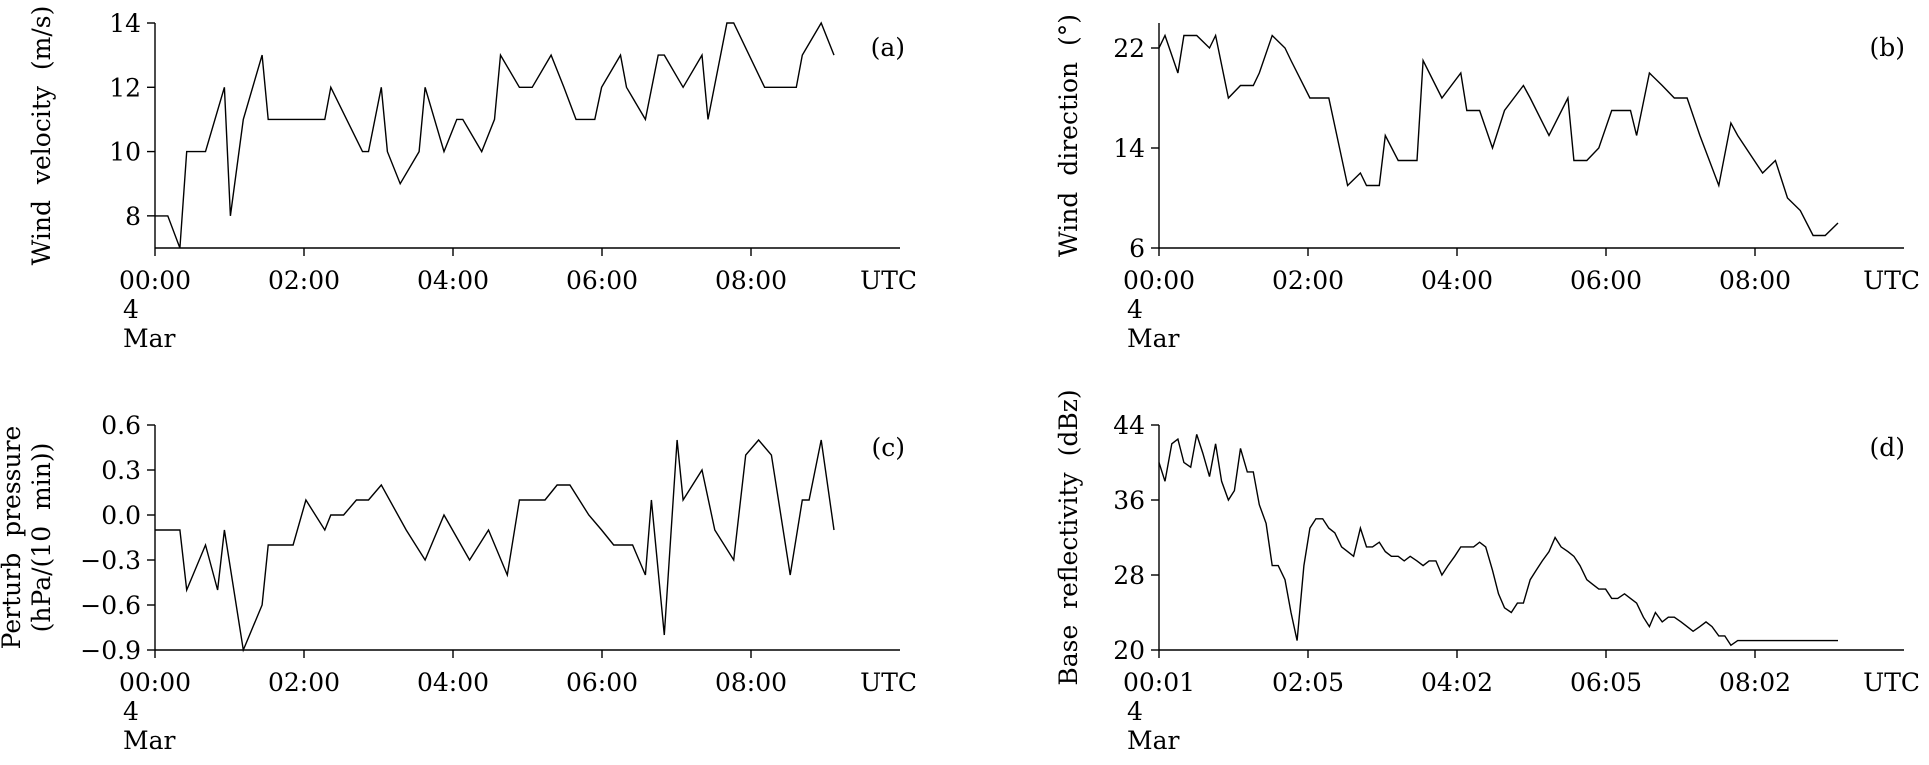 This screenshot has height=765, width=1929. Describe the element at coordinates (888, 280) in the screenshot. I see `panel-a-x-unit-label: UTC` at that location.